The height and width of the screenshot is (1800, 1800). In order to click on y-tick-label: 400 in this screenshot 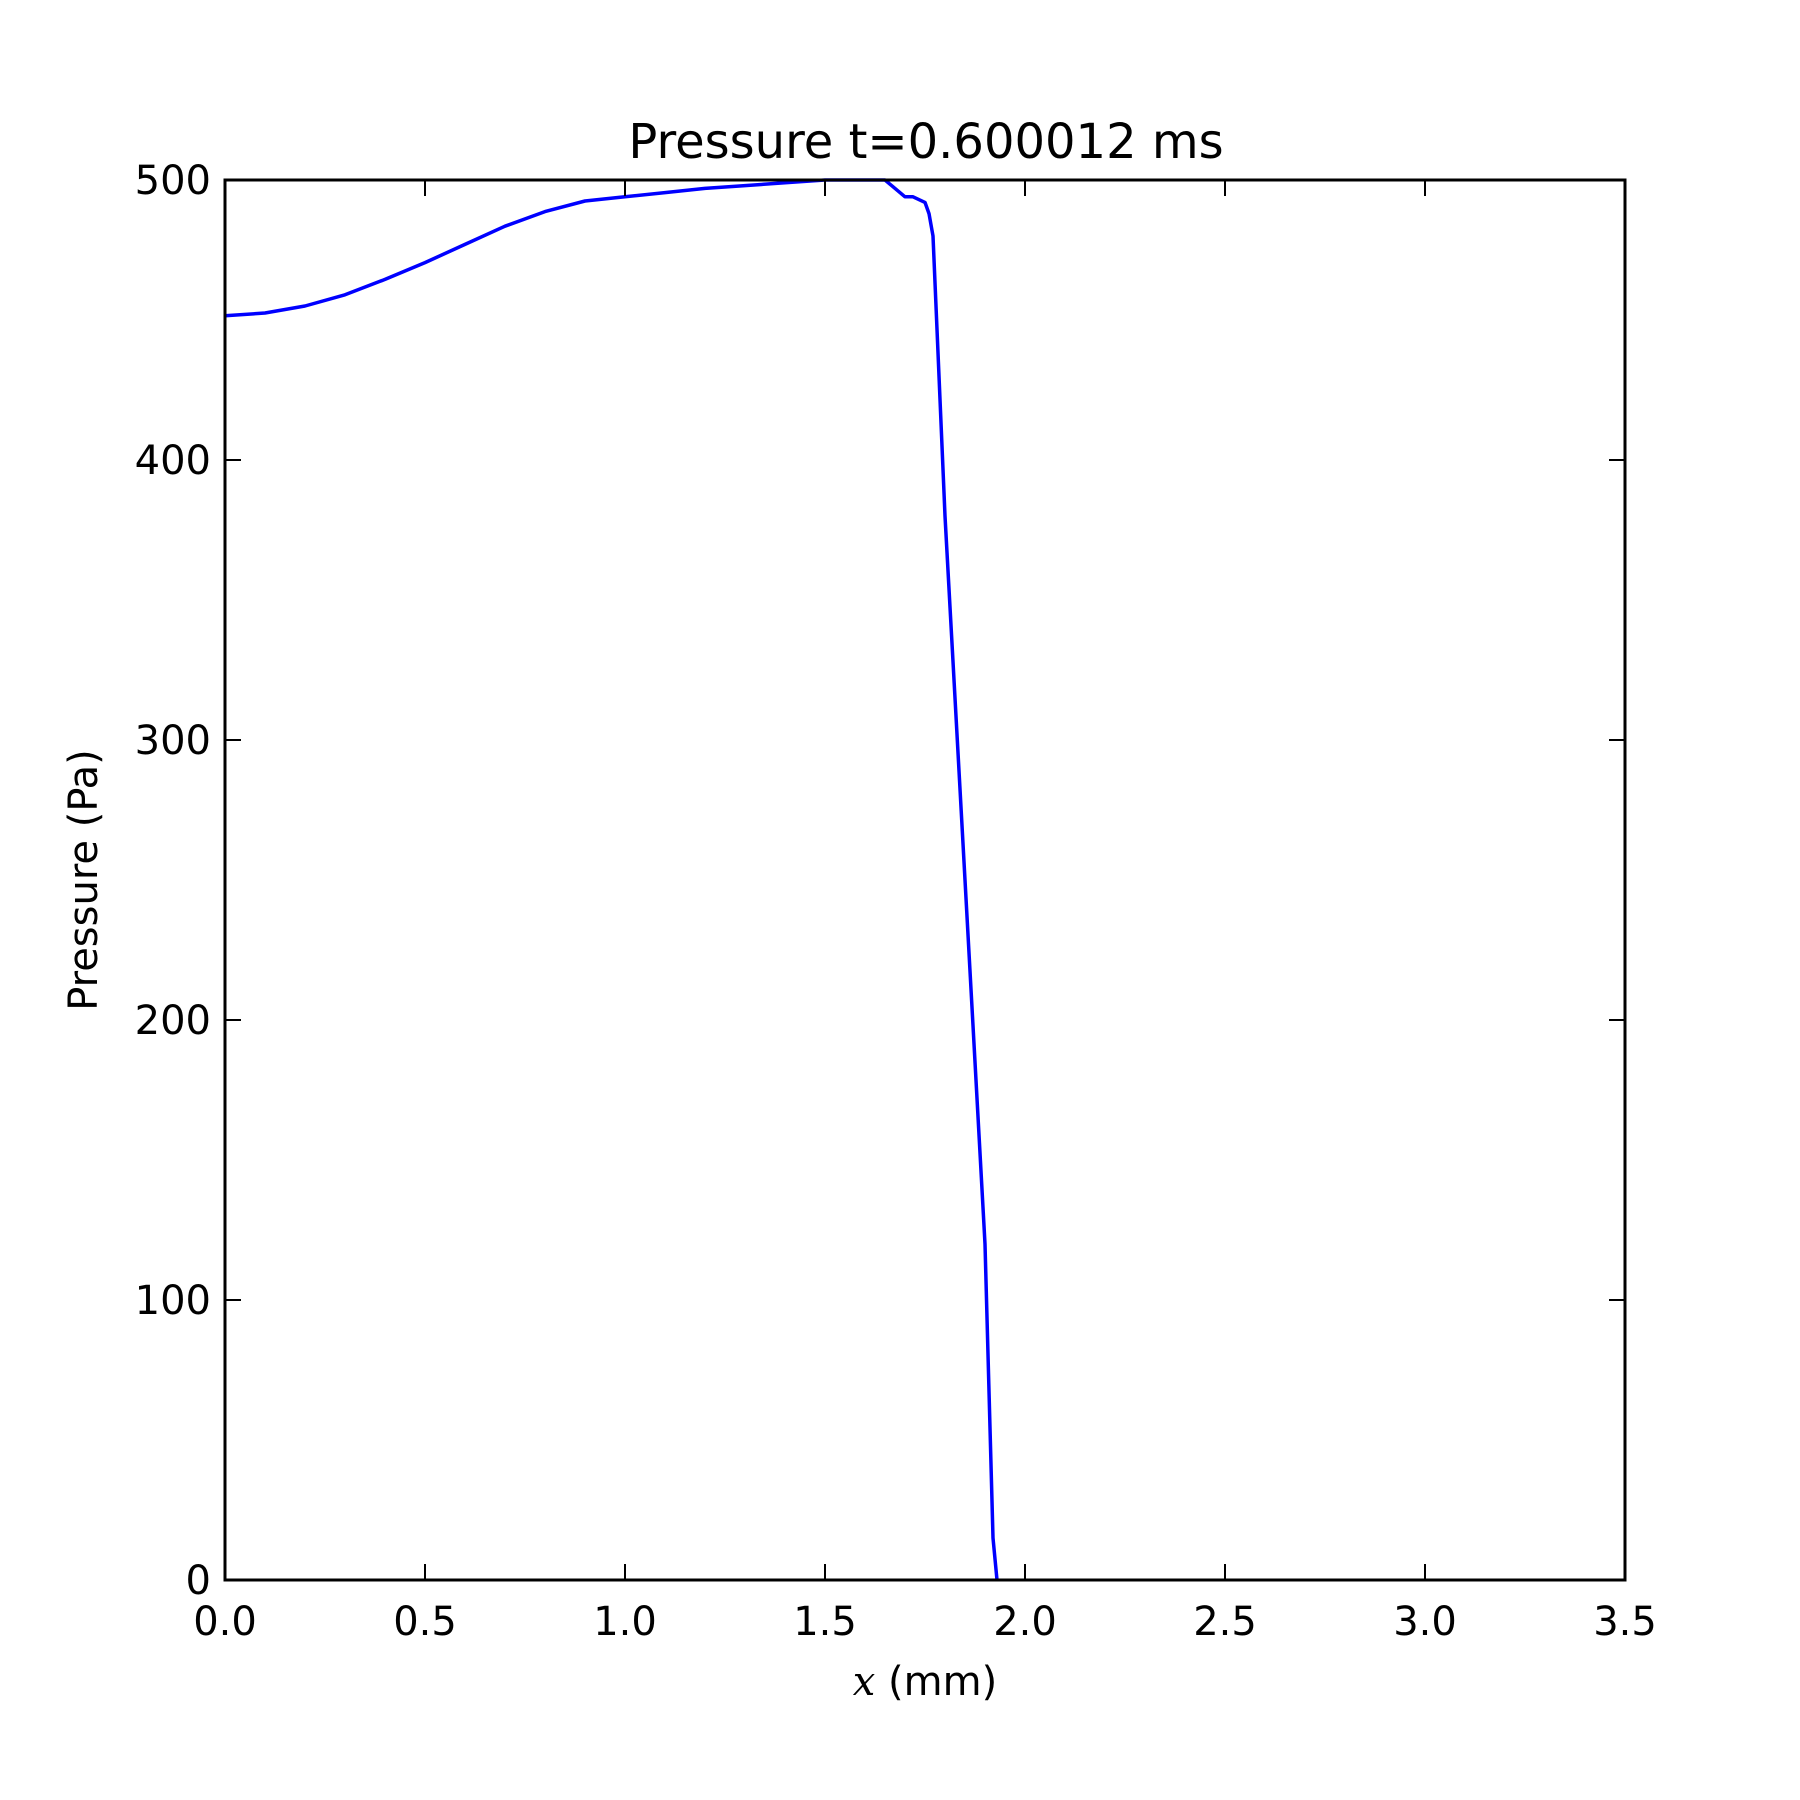, I will do `click(173, 461)`.